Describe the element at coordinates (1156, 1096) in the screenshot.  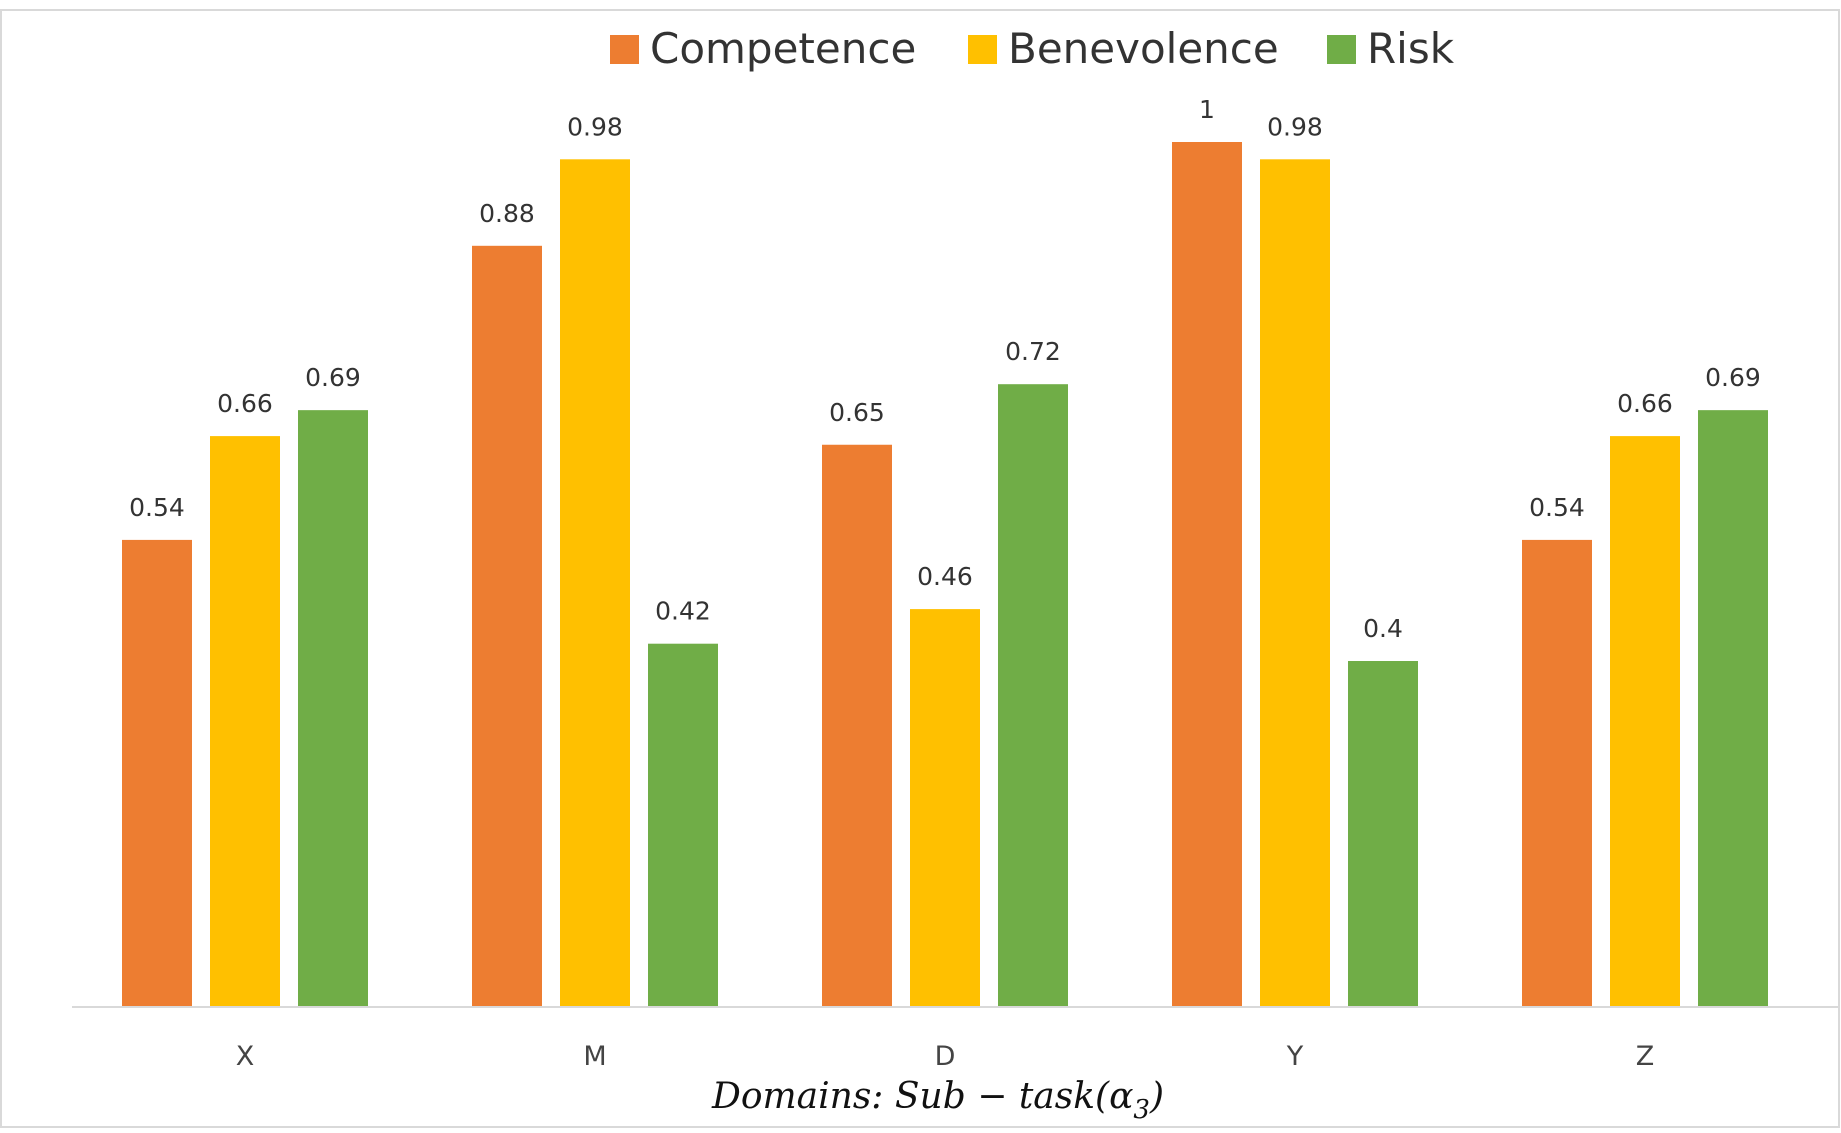
I see `x-axis-title-close: )` at that location.